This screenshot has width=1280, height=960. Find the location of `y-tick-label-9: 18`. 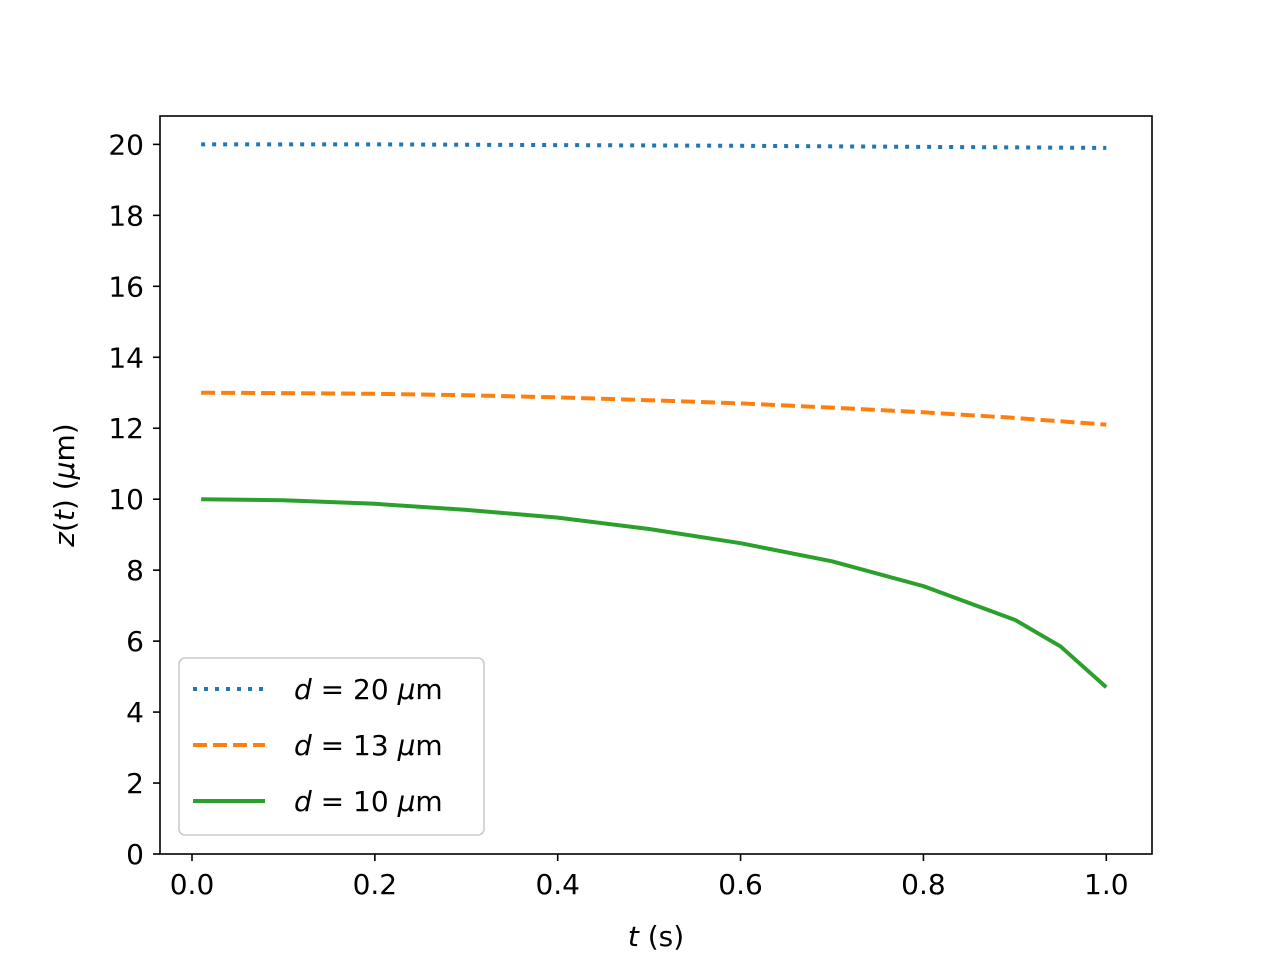

y-tick-label-9: 18 is located at coordinates (126, 215).